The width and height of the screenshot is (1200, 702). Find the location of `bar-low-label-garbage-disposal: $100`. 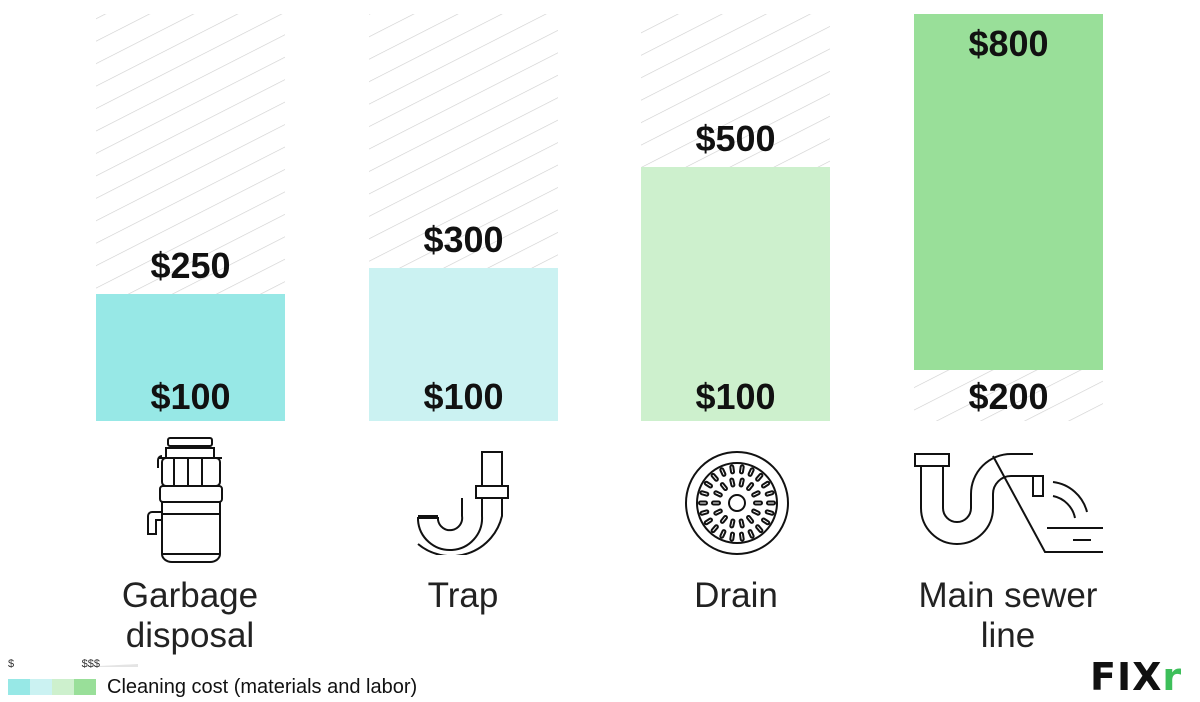

bar-low-label-garbage-disposal: $100 is located at coordinates (190, 396).